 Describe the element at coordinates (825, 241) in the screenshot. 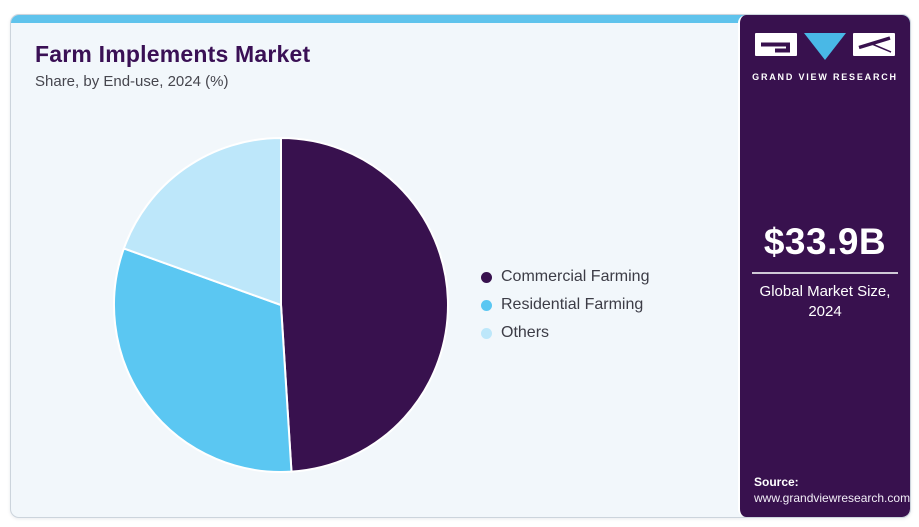

I see `market-size-value: $33.9B` at that location.